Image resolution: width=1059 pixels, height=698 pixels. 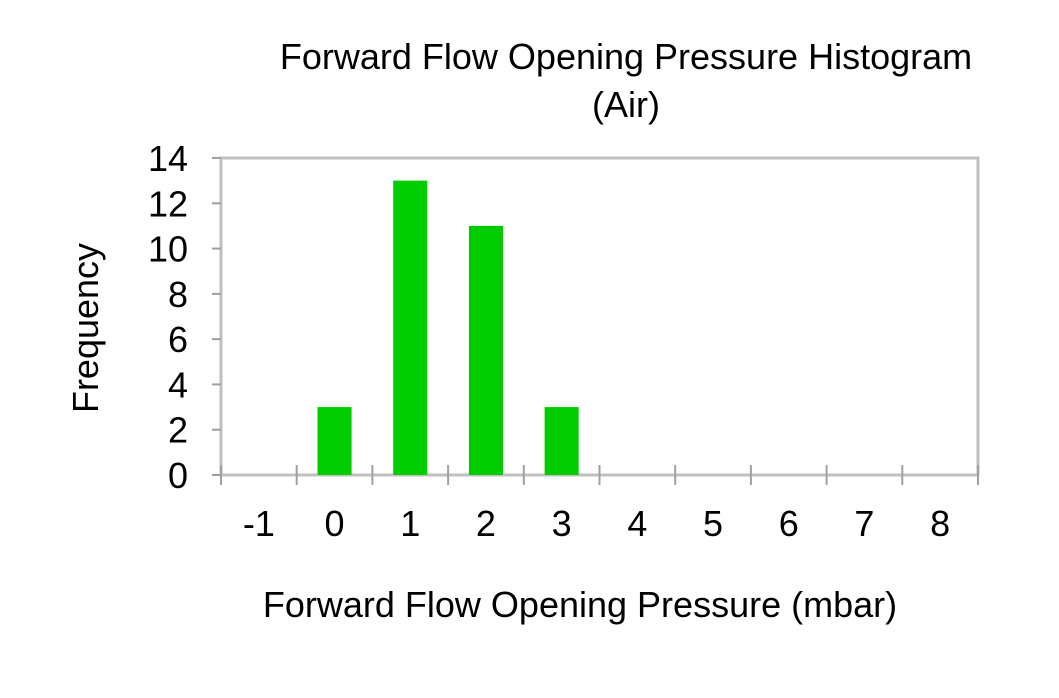 What do you see at coordinates (580, 604) in the screenshot?
I see `x-axis-label: Forward Flow Opening Pressure (mbar)` at bounding box center [580, 604].